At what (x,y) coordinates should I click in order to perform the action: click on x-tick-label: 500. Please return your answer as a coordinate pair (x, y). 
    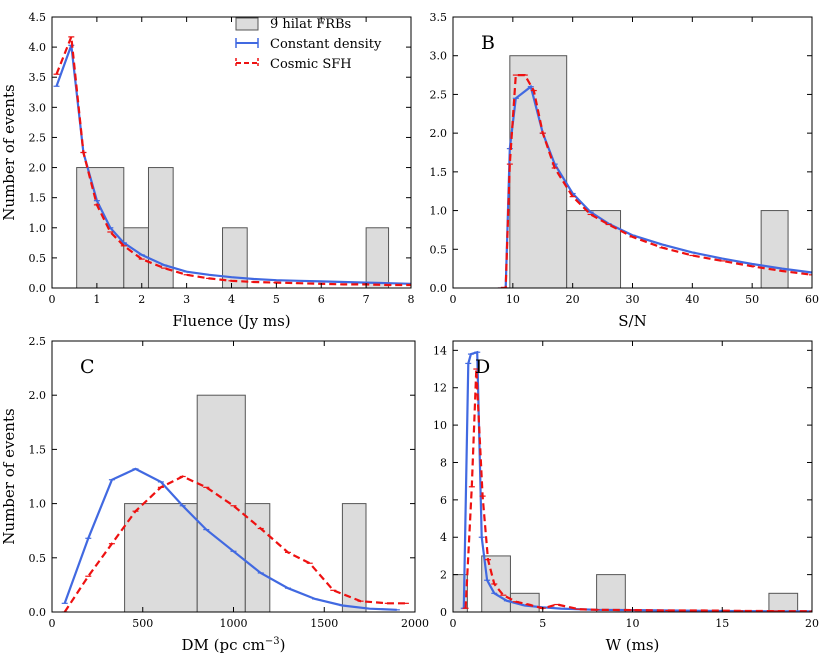
    Looking at the image, I should click on (142, 623).